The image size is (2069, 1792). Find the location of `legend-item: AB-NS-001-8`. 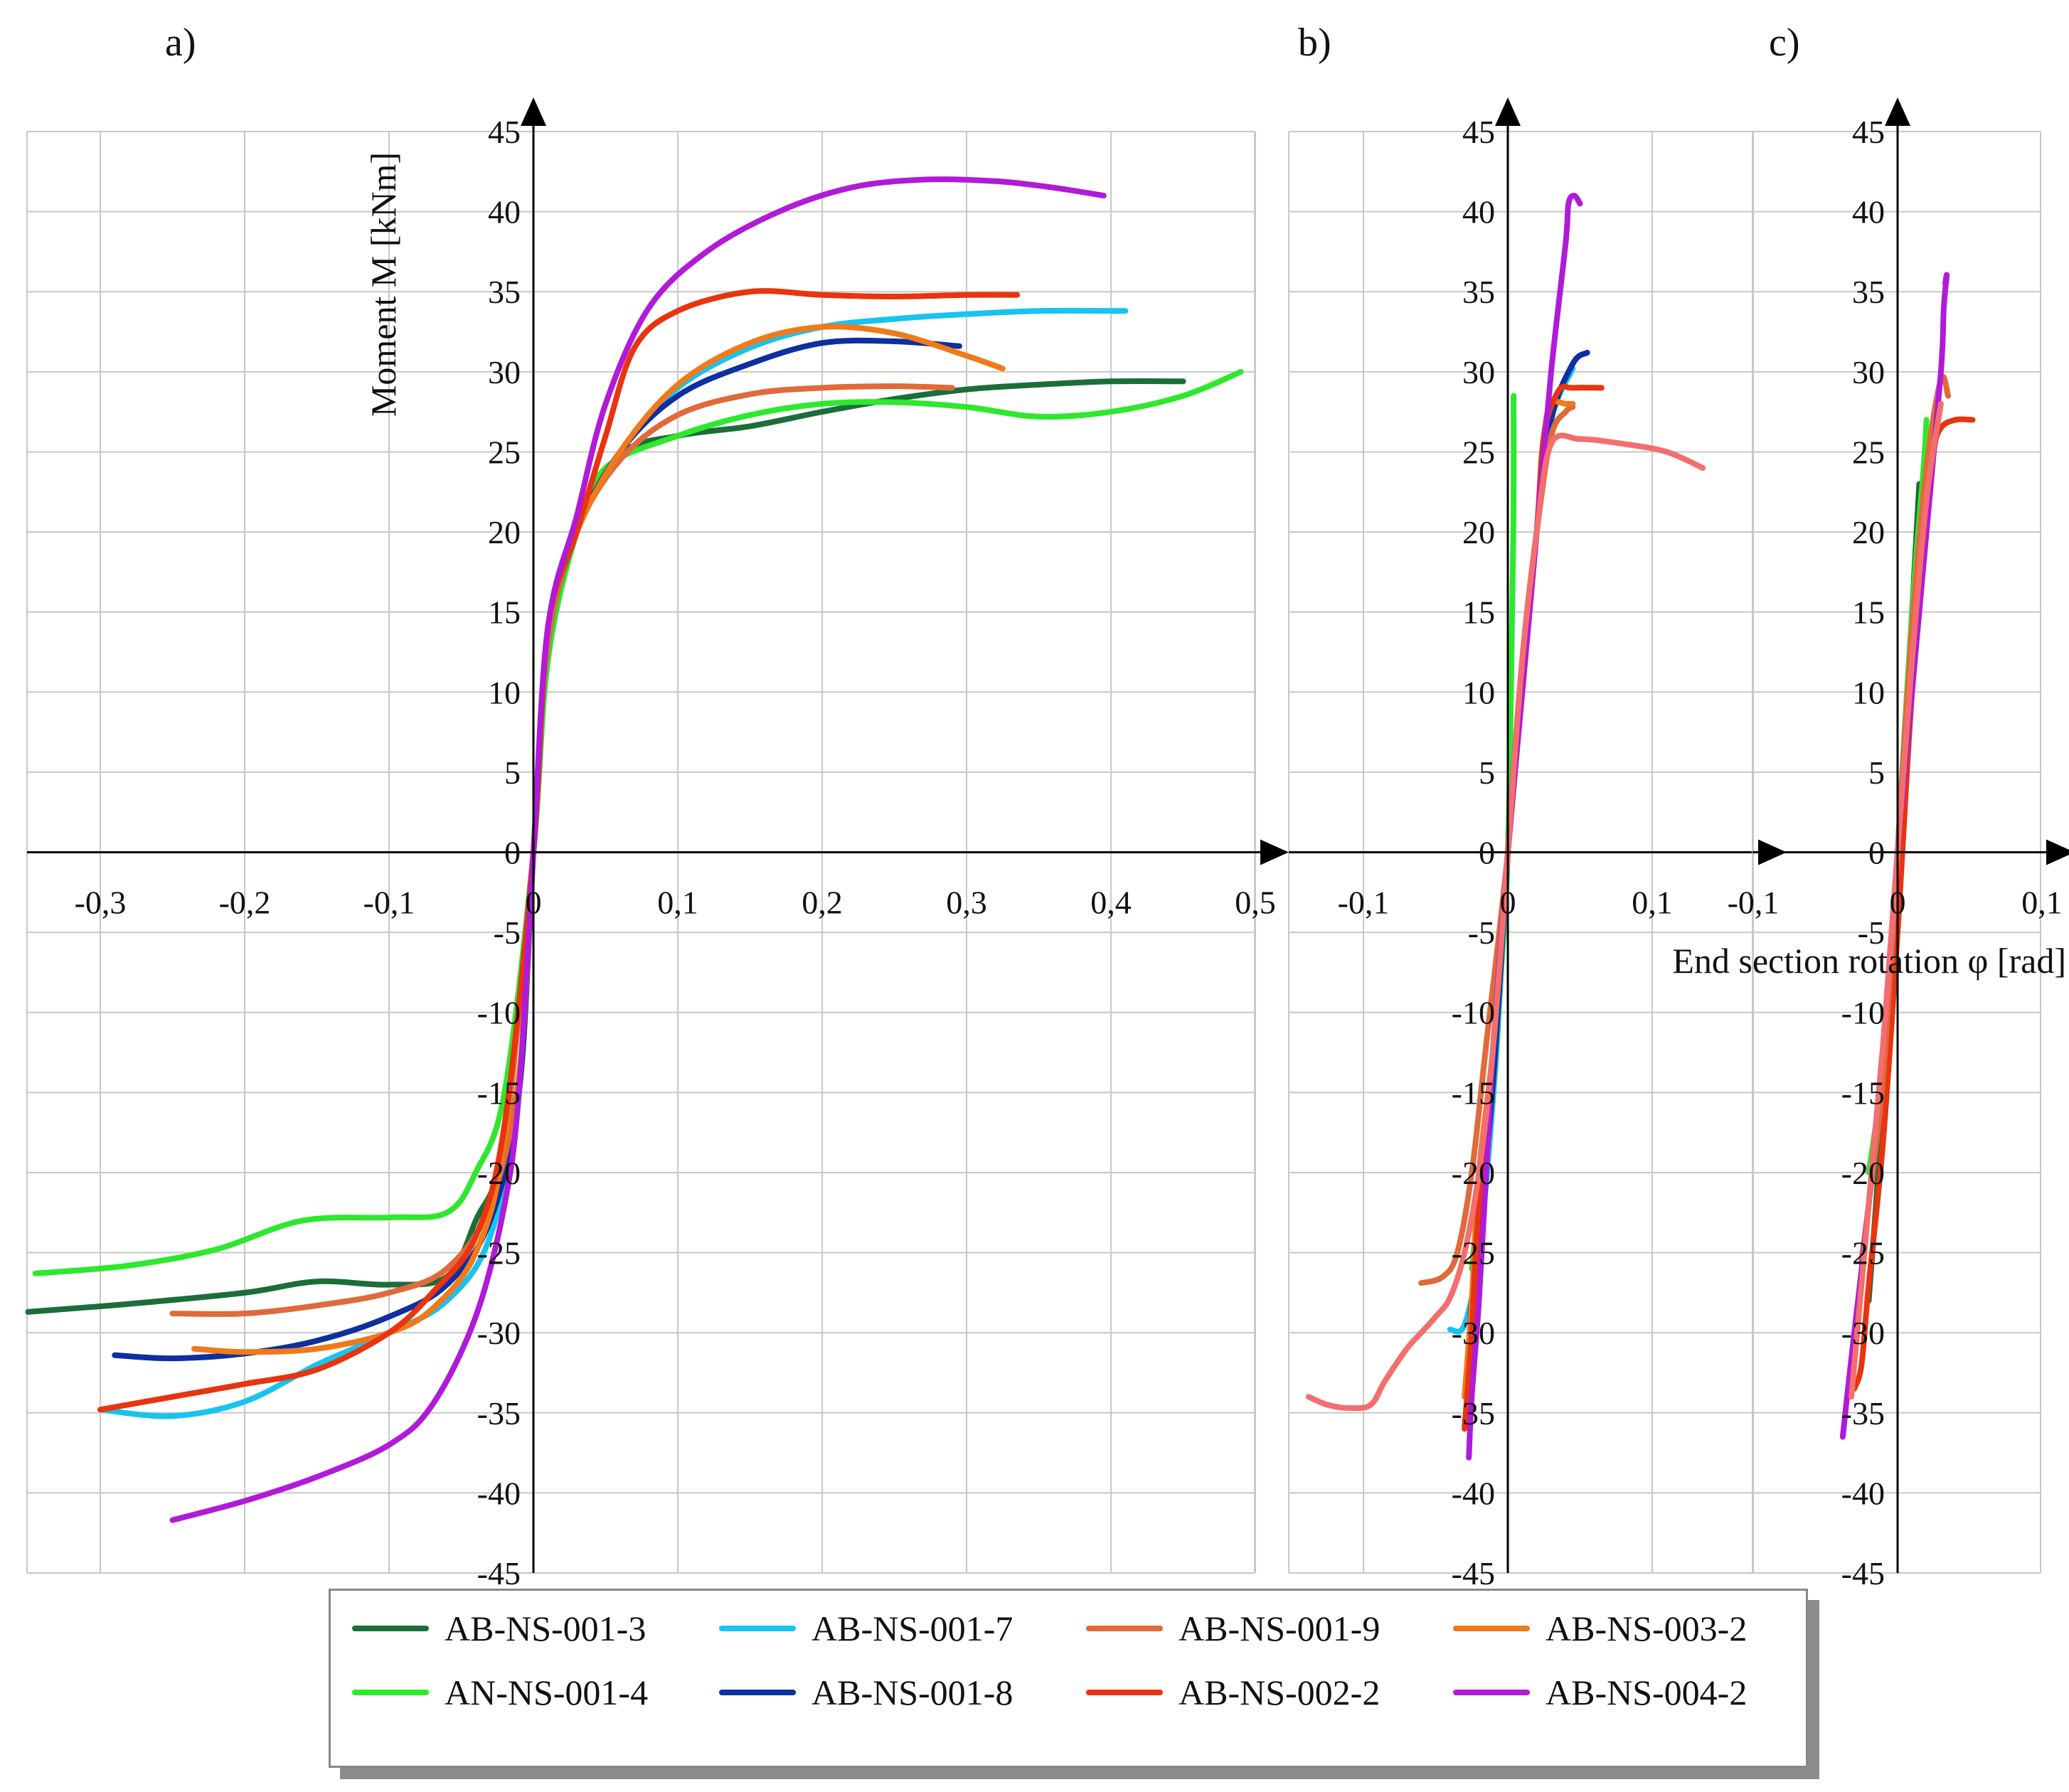

legend-item: AB-NS-001-8 is located at coordinates (866, 1692).